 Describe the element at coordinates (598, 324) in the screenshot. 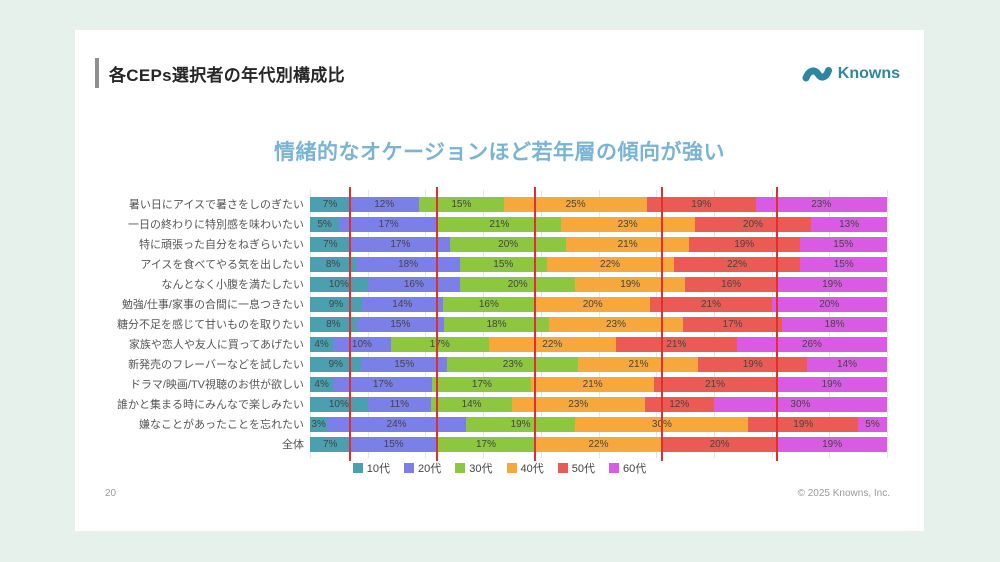

I see `bar-track: 8% 15% 18% 23% 17% 18%` at that location.